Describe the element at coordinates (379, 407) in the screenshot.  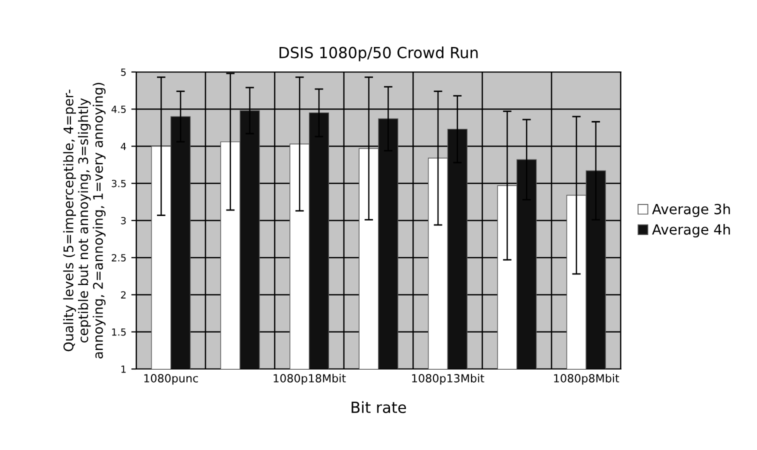
I see `x-axis-title: Bit rate` at that location.